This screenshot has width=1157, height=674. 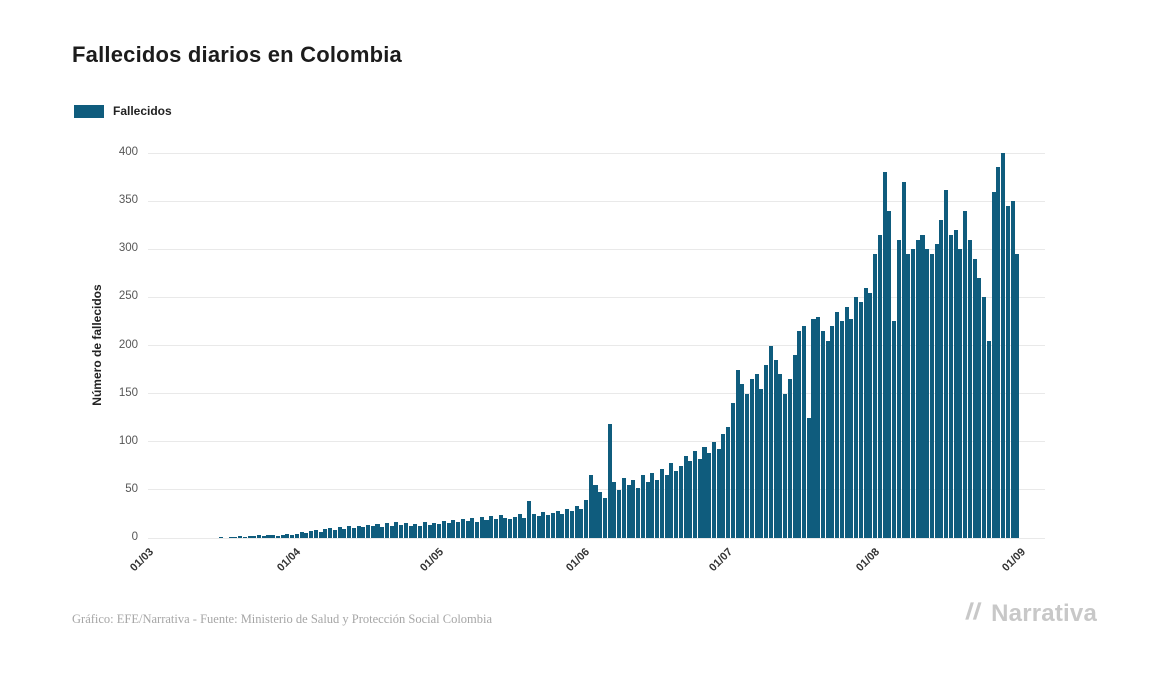 I want to click on y-tick-label: 150, so click(x=128, y=392).